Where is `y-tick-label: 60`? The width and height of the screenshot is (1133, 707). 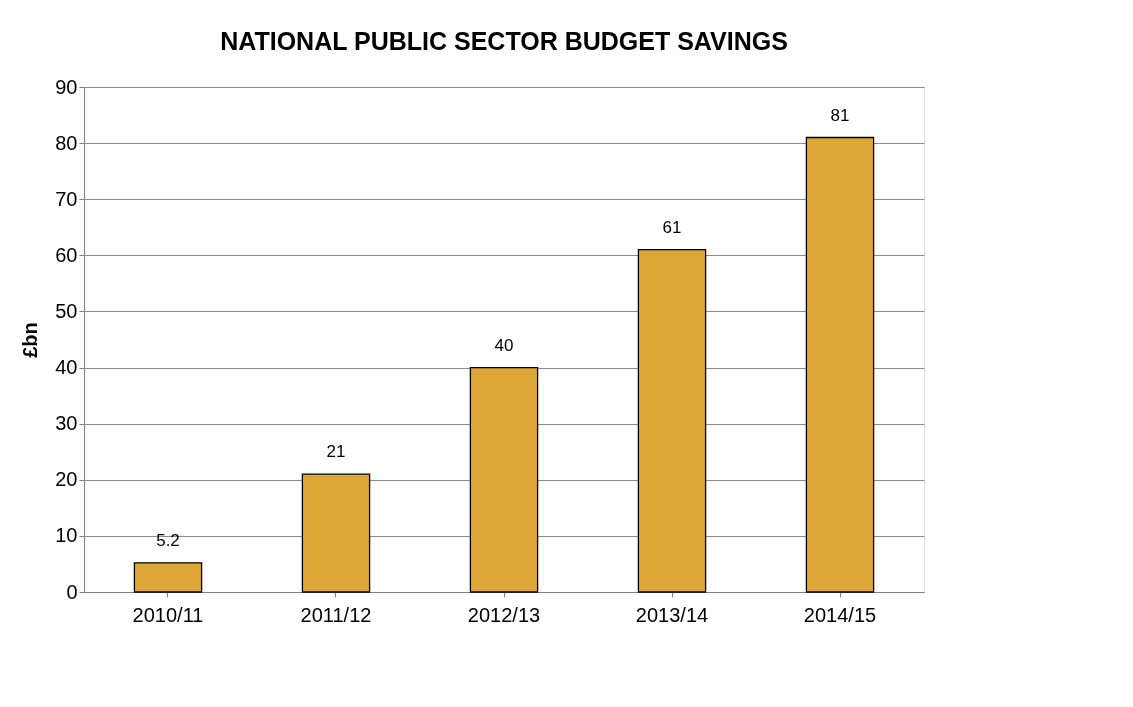 y-tick-label: 60 is located at coordinates (66, 254).